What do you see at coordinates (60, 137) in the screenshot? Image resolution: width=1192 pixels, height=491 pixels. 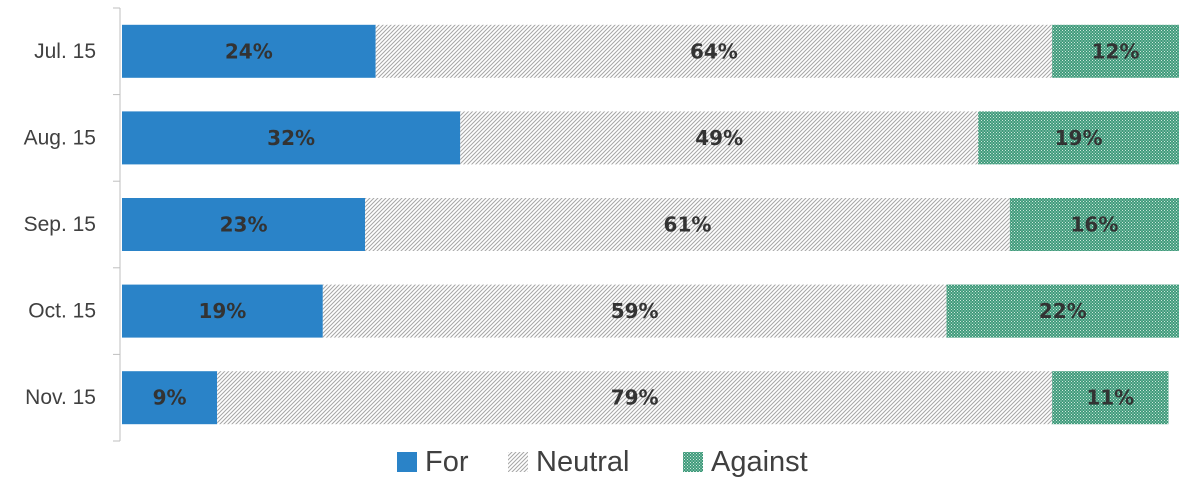 I see `category-label: Aug. 15` at bounding box center [60, 137].